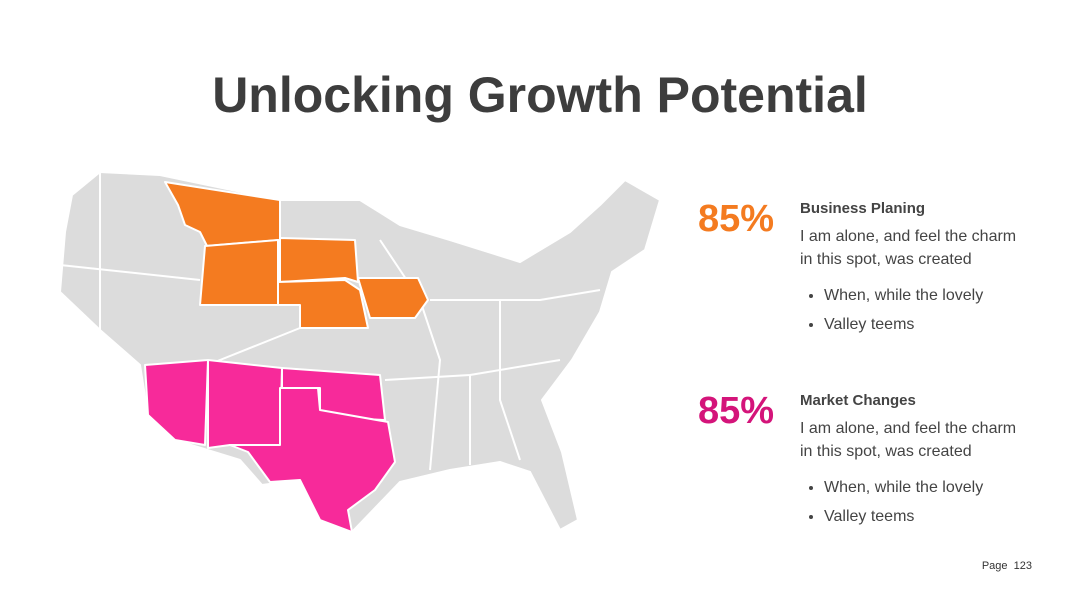  I want to click on item-title: Market Changes, so click(858, 400).